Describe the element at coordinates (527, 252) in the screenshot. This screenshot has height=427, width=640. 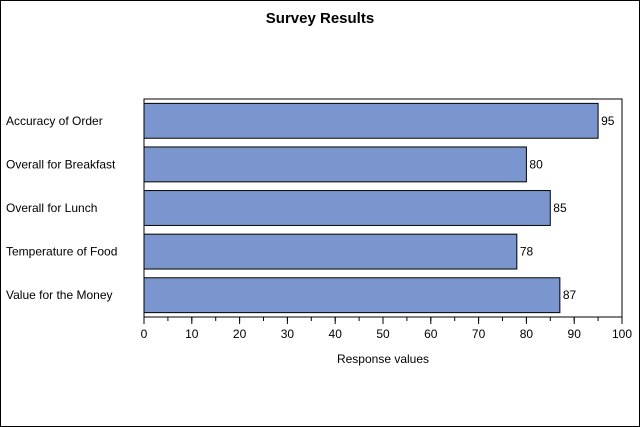
I see `data-label: 78` at that location.